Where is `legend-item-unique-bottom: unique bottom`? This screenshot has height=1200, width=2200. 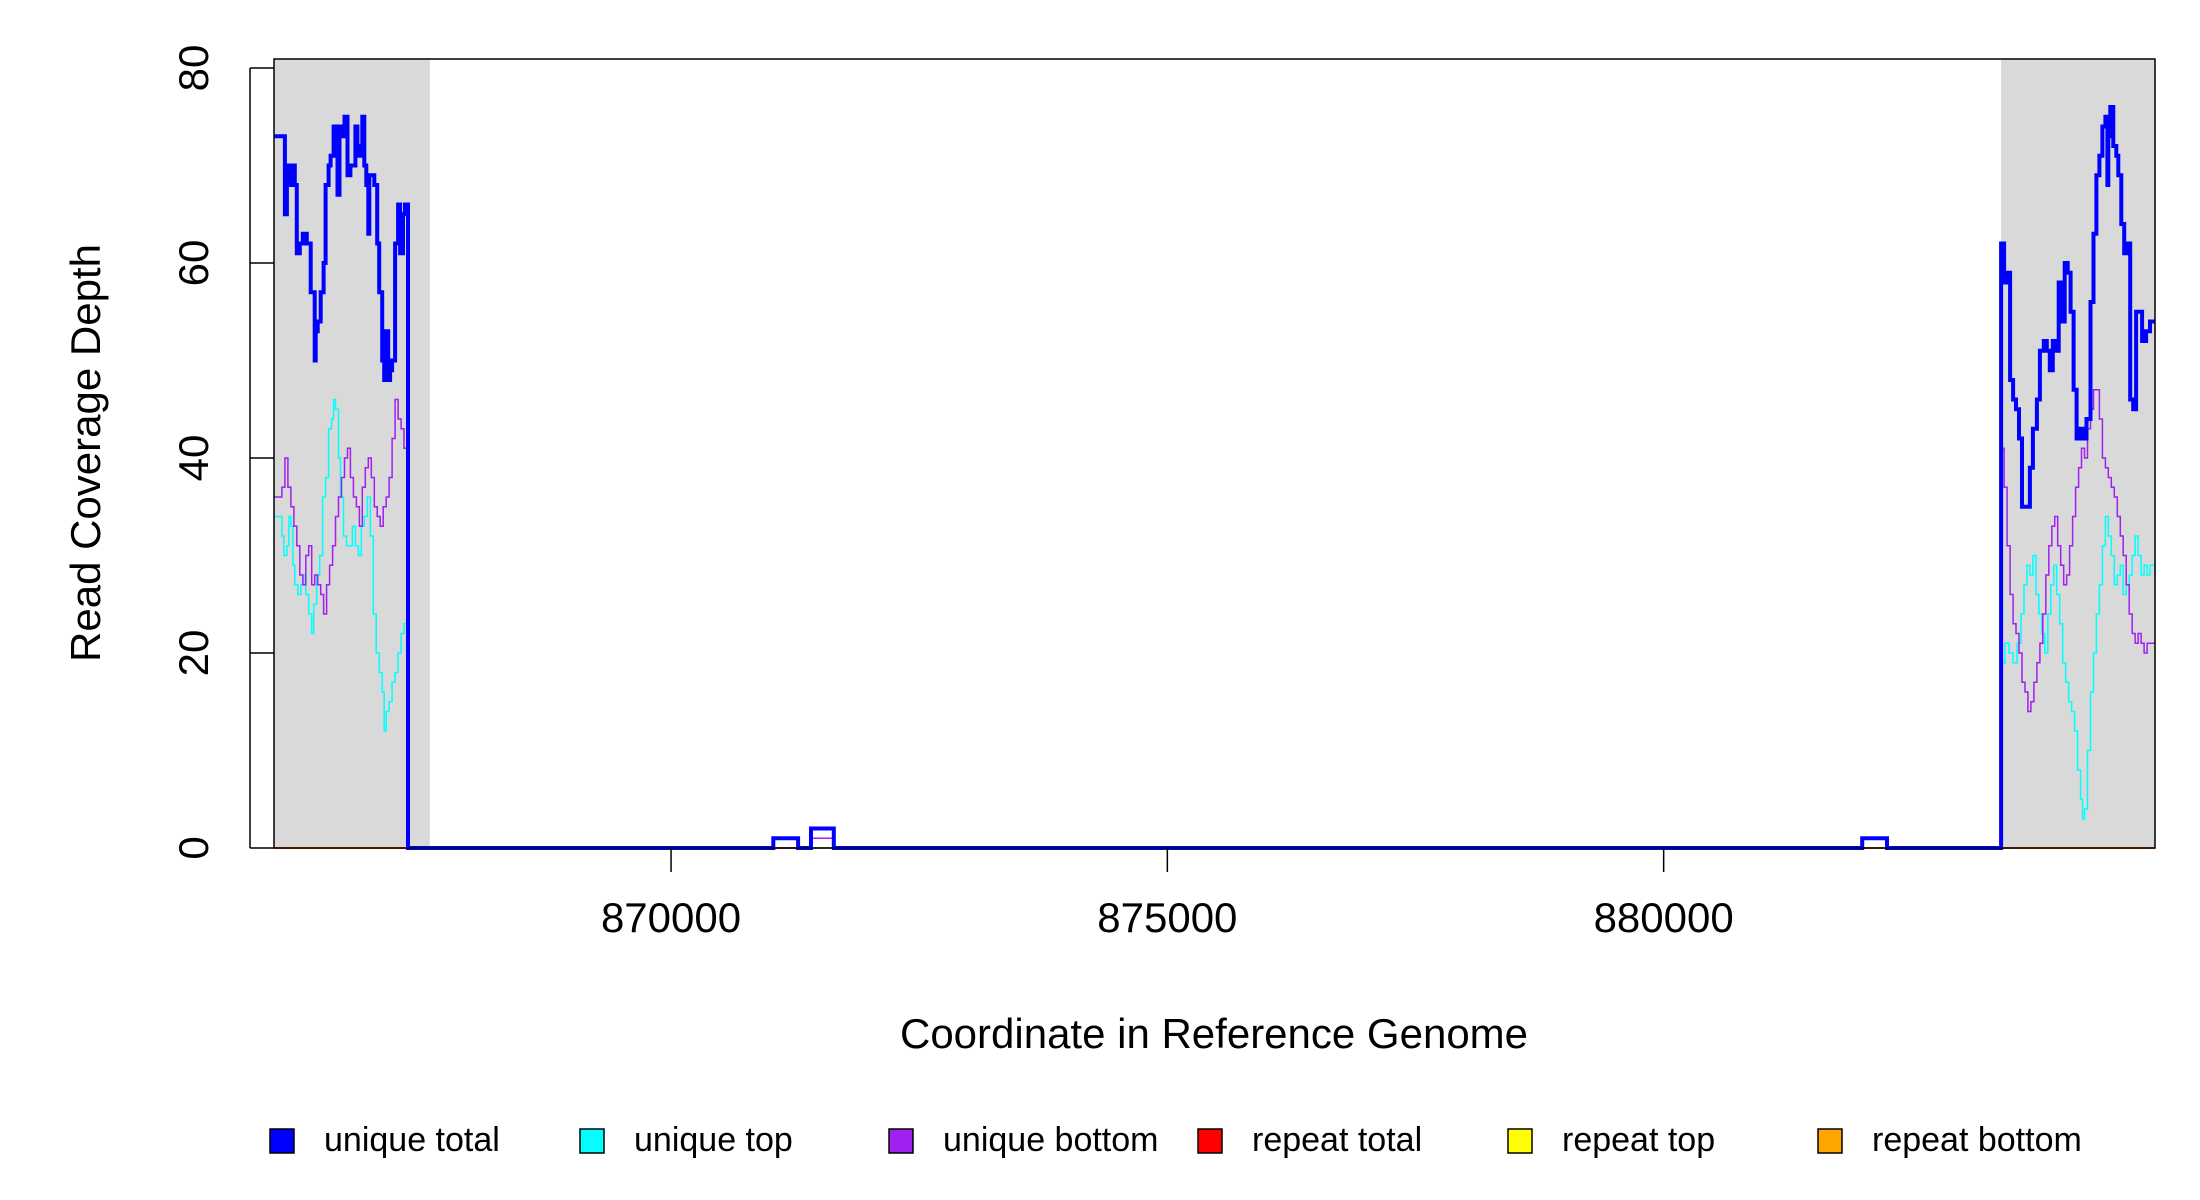
legend-item-unique-bottom: unique bottom is located at coordinates (1023, 1140).